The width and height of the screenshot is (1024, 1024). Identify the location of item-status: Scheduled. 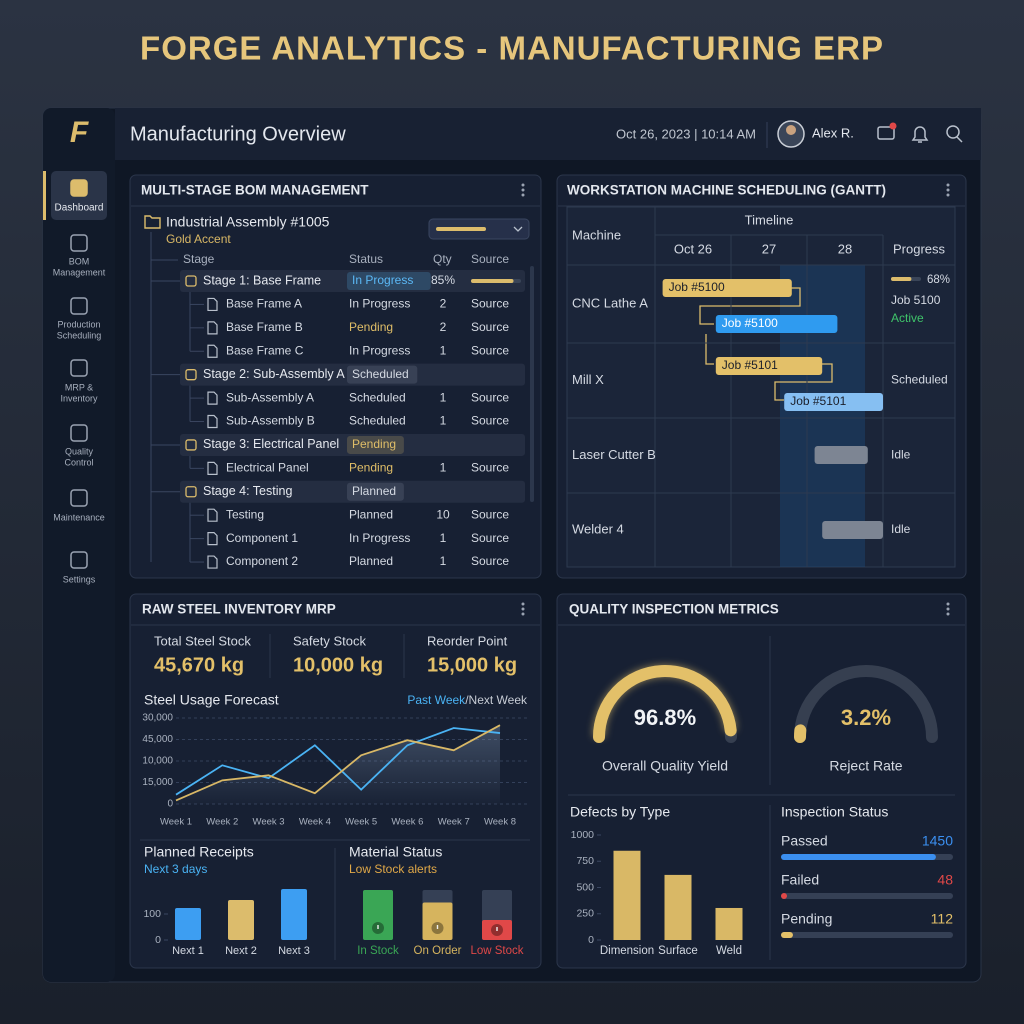
(377, 397).